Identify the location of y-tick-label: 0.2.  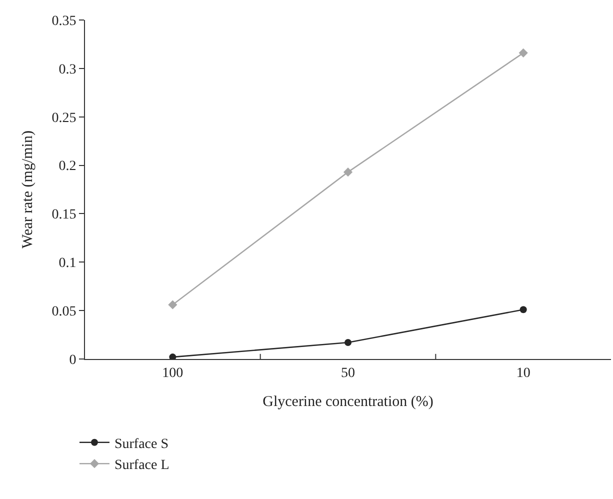
(67, 166).